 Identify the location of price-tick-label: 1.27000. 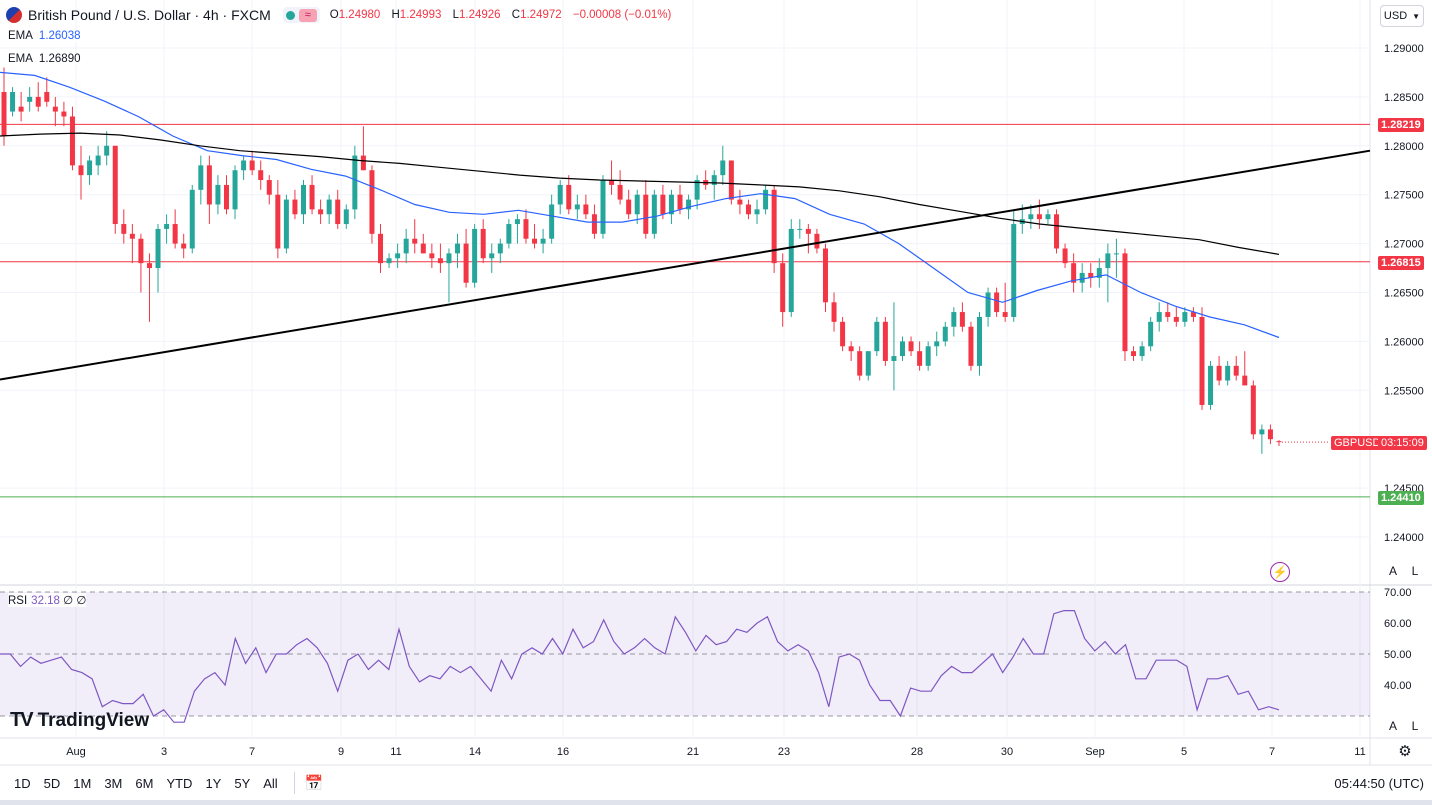
(1404, 245).